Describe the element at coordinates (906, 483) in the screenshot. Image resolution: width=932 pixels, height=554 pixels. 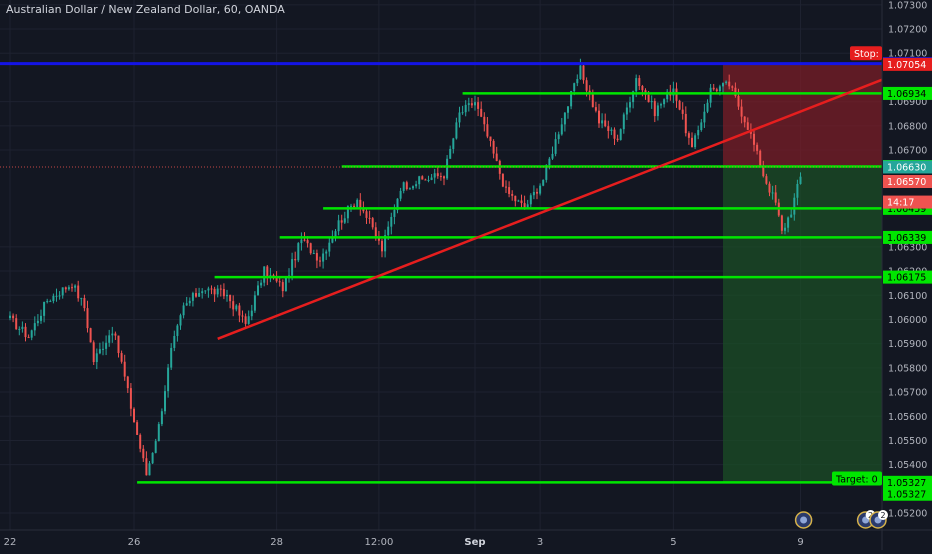
I see `level-price-tag: 1.05327` at that location.